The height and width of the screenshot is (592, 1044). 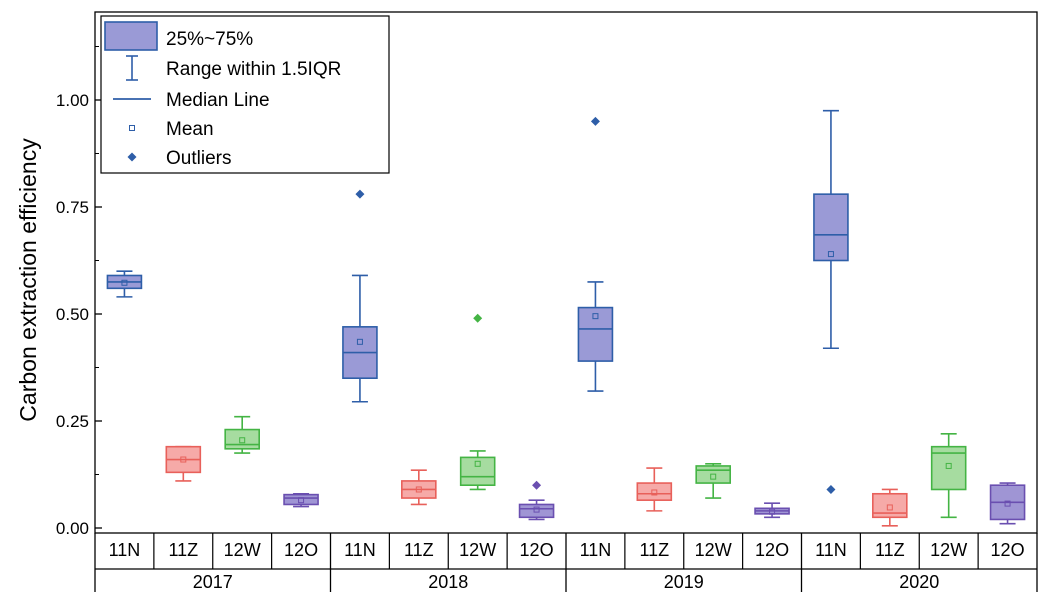 I want to click on year-label: 2020, so click(x=919, y=582).